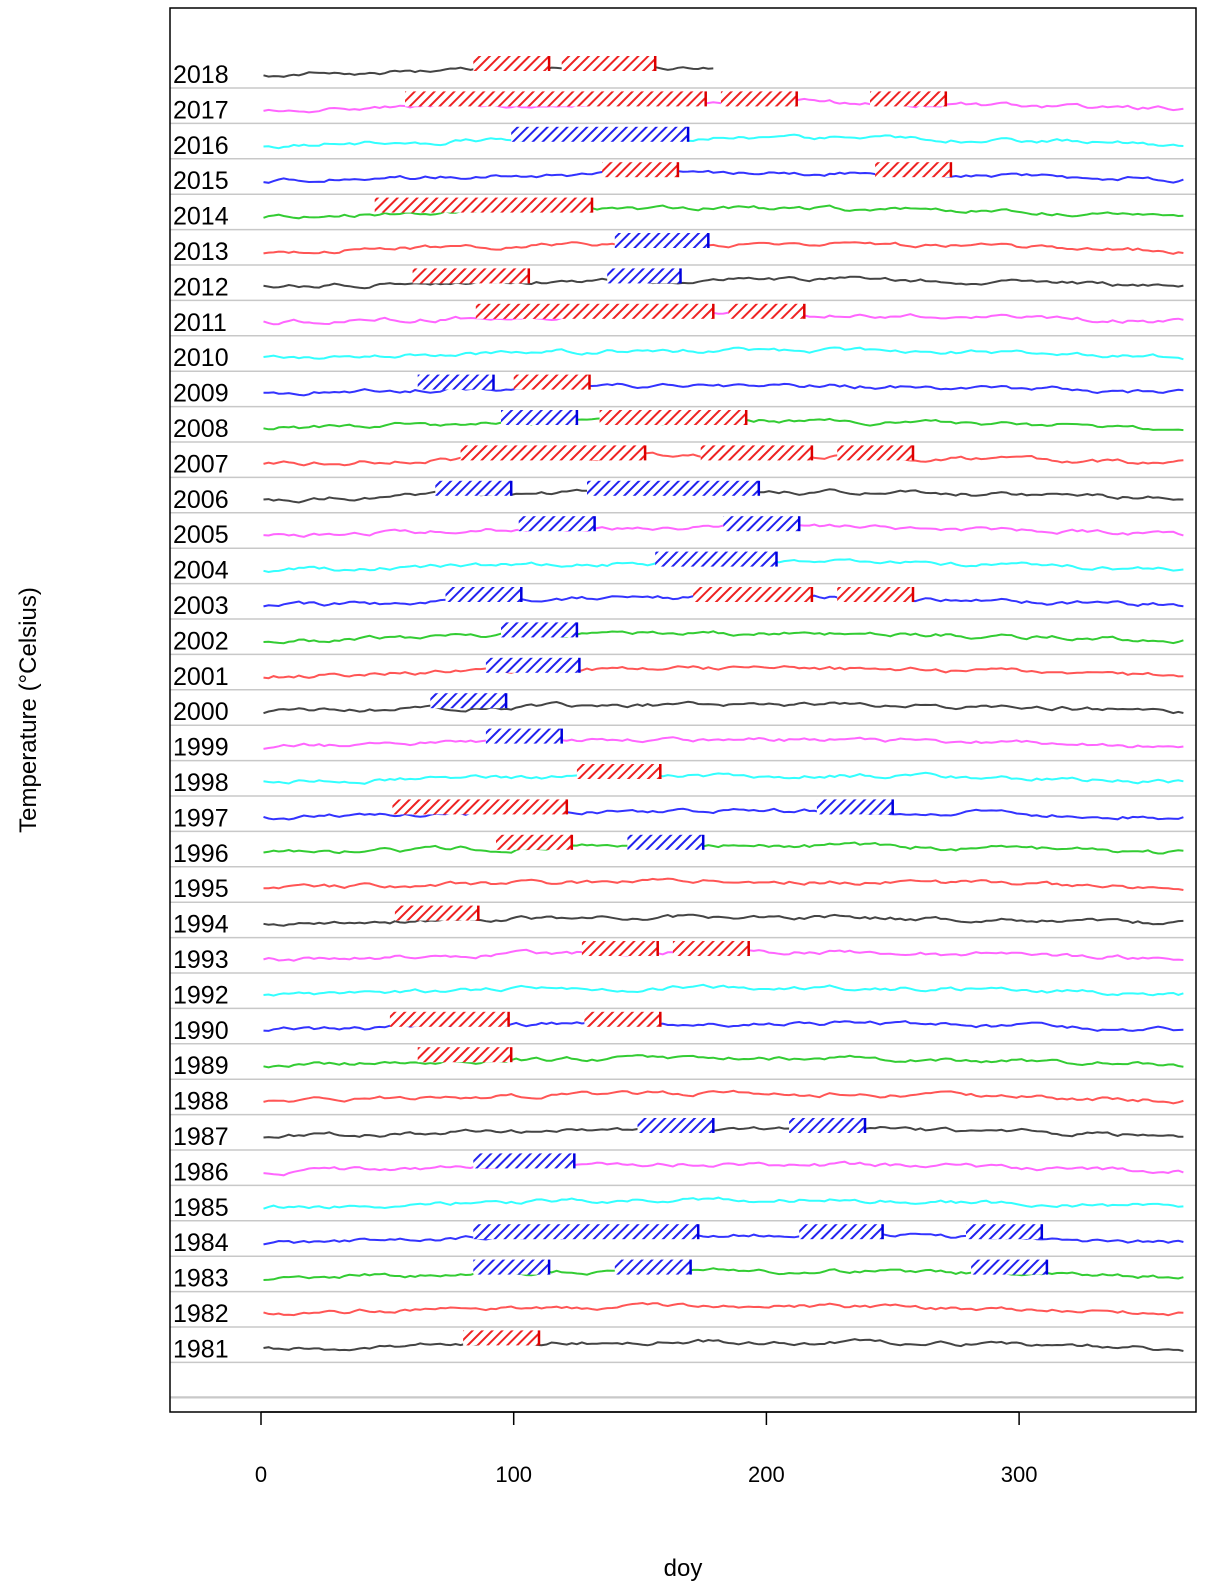 This screenshot has height=1591, width=1214. I want to click on series-line-1985, so click(723, 1203).